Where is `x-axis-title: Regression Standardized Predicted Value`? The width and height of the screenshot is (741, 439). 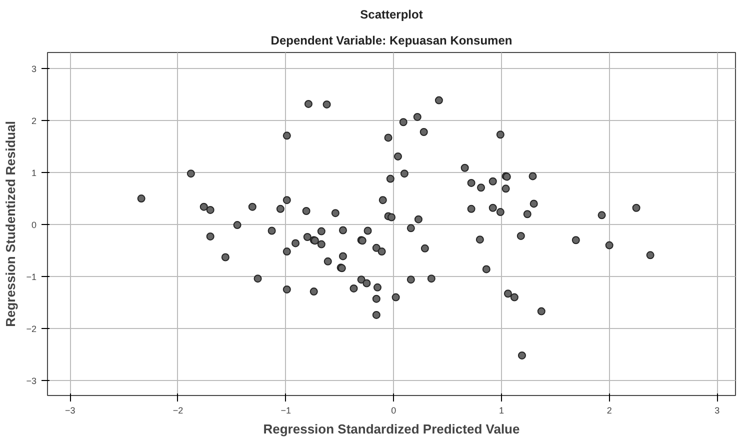 x-axis-title: Regression Standardized Predicted Value is located at coordinates (391, 429).